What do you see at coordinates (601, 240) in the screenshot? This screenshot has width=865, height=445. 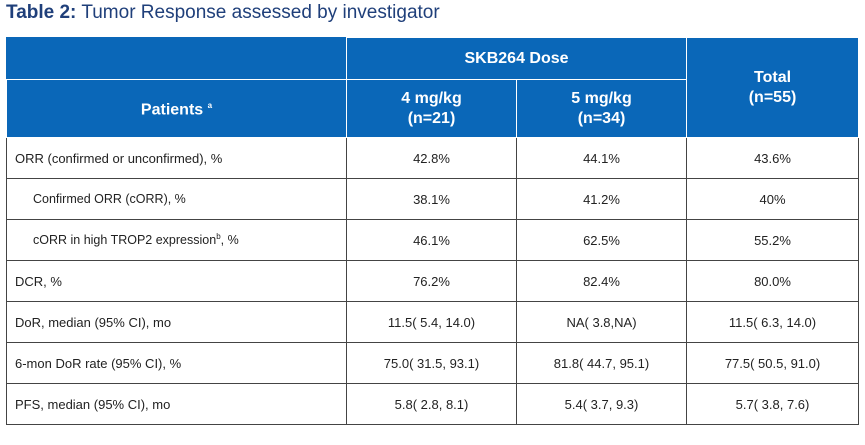 I see `cell-5mg: 62.5%` at bounding box center [601, 240].